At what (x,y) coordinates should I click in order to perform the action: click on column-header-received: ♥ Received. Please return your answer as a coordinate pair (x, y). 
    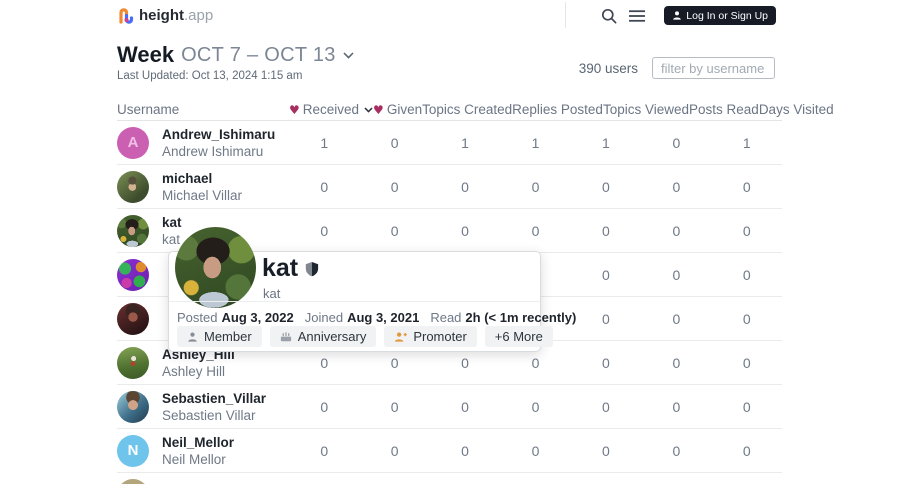
    Looking at the image, I should click on (331, 109).